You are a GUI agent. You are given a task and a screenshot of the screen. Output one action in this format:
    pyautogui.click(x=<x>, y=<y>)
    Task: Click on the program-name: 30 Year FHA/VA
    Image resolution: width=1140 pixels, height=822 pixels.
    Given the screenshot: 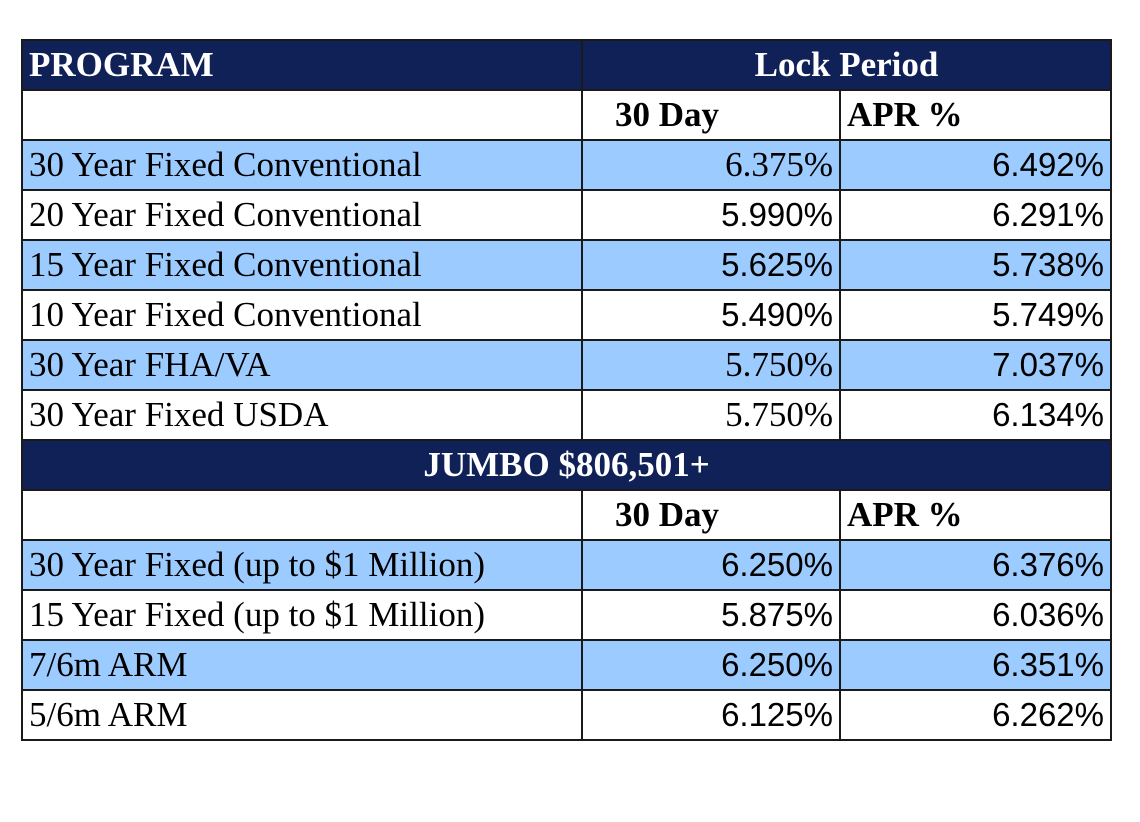 What is the action you would take?
    pyautogui.click(x=302, y=365)
    